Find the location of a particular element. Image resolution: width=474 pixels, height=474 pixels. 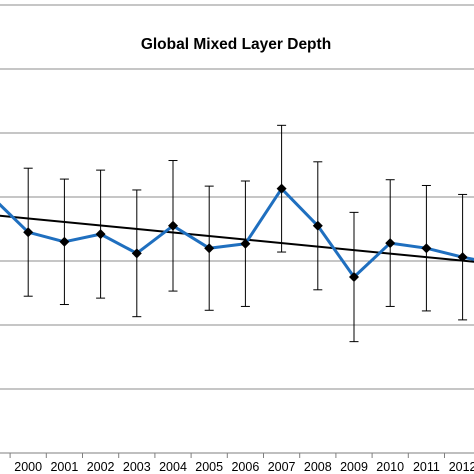

x-tick-label: 2004 is located at coordinates (173, 467).